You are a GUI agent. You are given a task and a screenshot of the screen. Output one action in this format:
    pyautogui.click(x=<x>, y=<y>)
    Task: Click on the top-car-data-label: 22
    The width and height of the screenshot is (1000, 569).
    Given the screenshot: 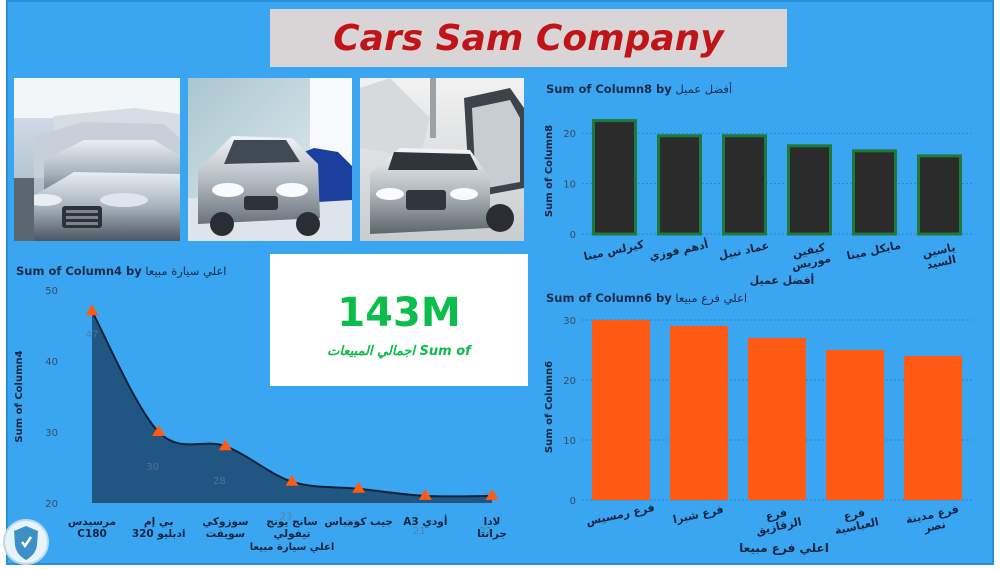 What is the action you would take?
    pyautogui.click(x=352, y=524)
    